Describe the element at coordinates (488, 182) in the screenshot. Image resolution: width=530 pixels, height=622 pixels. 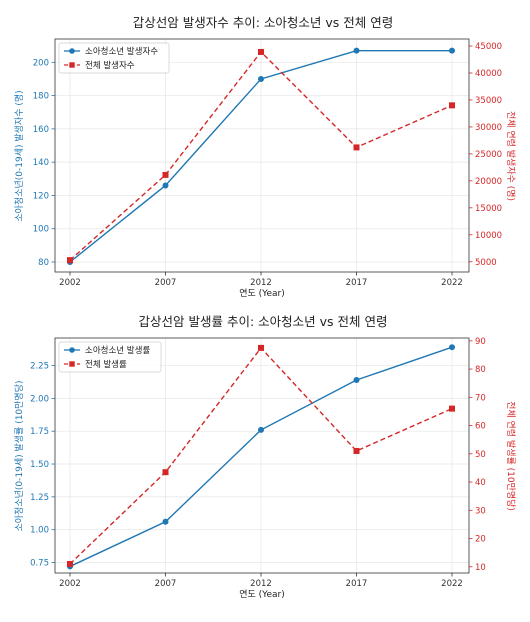
I see `chart-1-right-tick-label: 20000` at that location.